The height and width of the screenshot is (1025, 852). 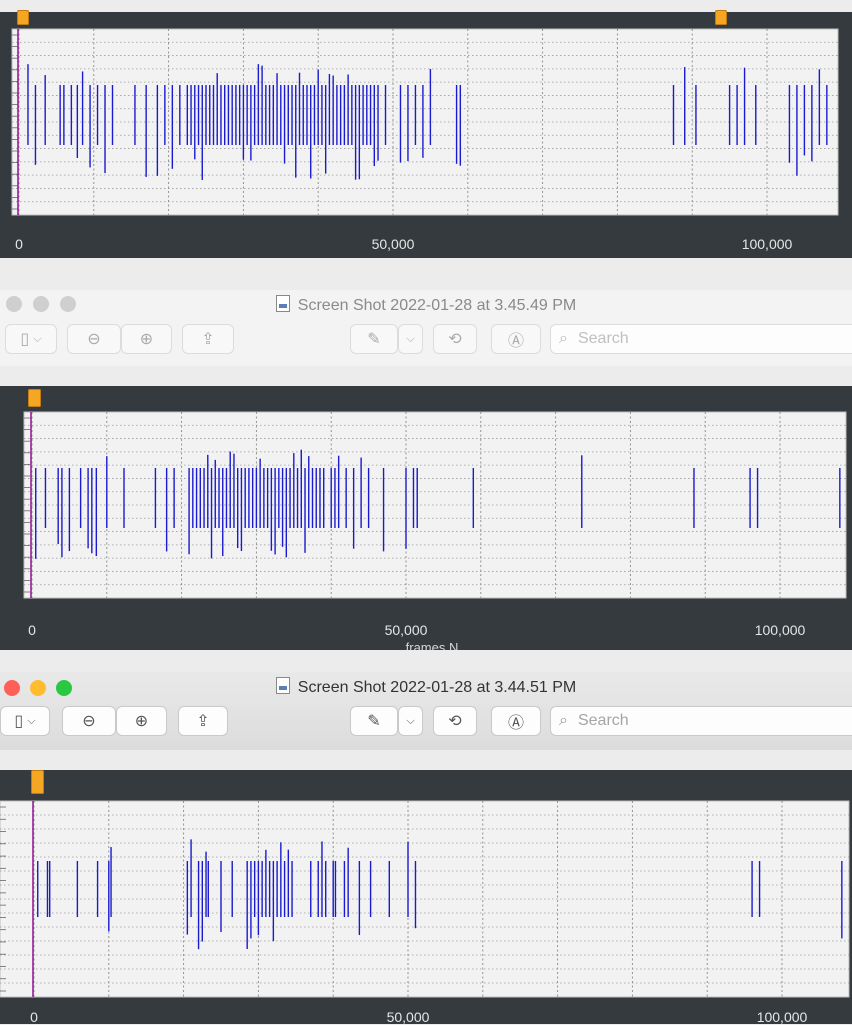 What do you see at coordinates (426, 7) in the screenshot?
I see `window1-top-strip` at bounding box center [426, 7].